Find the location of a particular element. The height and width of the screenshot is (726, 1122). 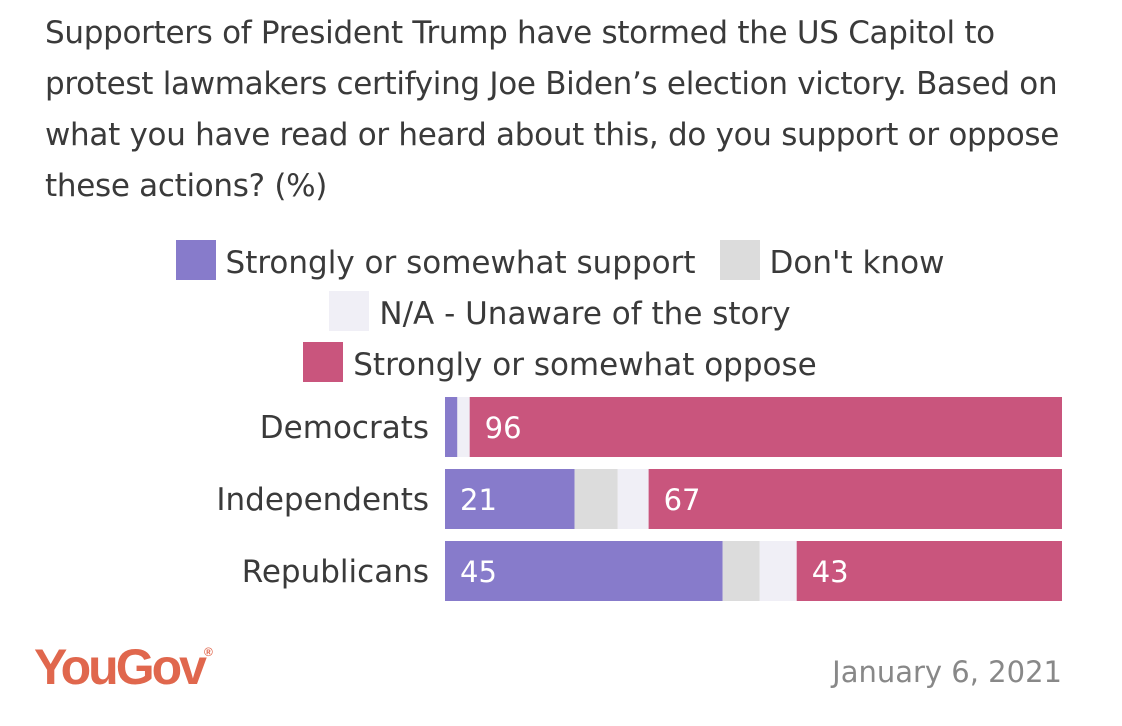

category-label: Democrats is located at coordinates (344, 428).